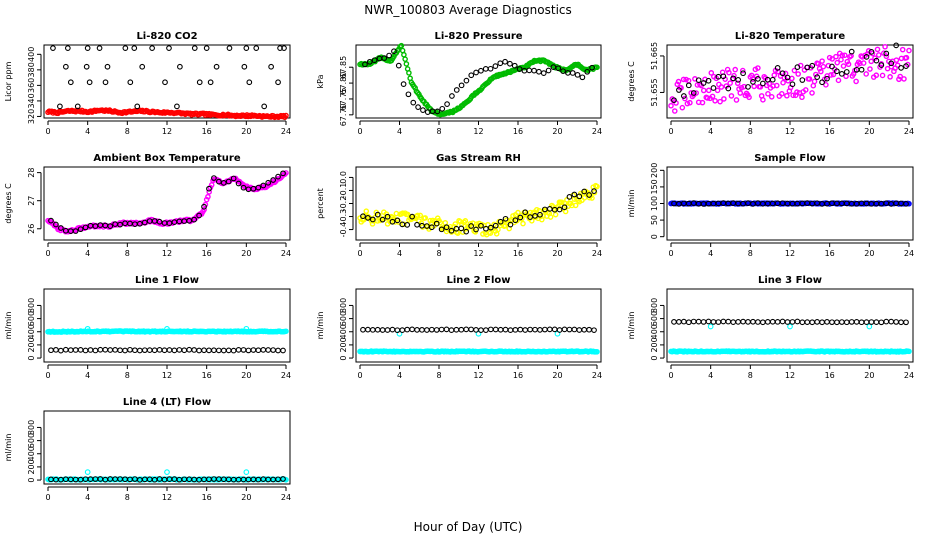  What do you see at coordinates (343, 83) in the screenshot?
I see `y-tick-label: 67.80` at bounding box center [343, 83].